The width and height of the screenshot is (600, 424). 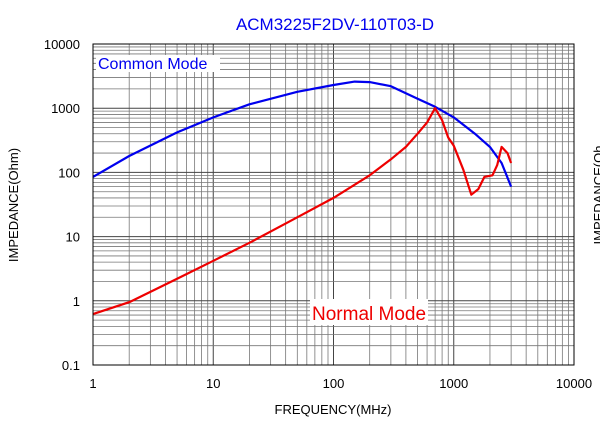 I want to click on x-tick-label: 10000, so click(x=574, y=383).